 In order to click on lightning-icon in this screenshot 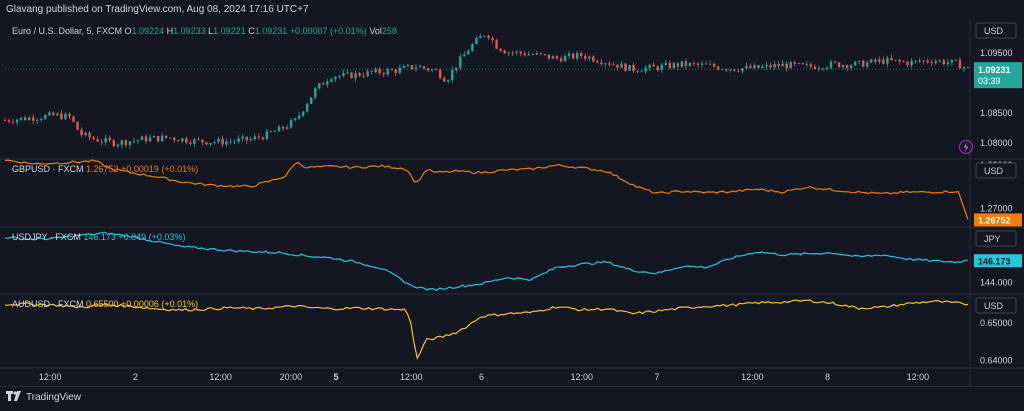, I will do `click(966, 147)`.